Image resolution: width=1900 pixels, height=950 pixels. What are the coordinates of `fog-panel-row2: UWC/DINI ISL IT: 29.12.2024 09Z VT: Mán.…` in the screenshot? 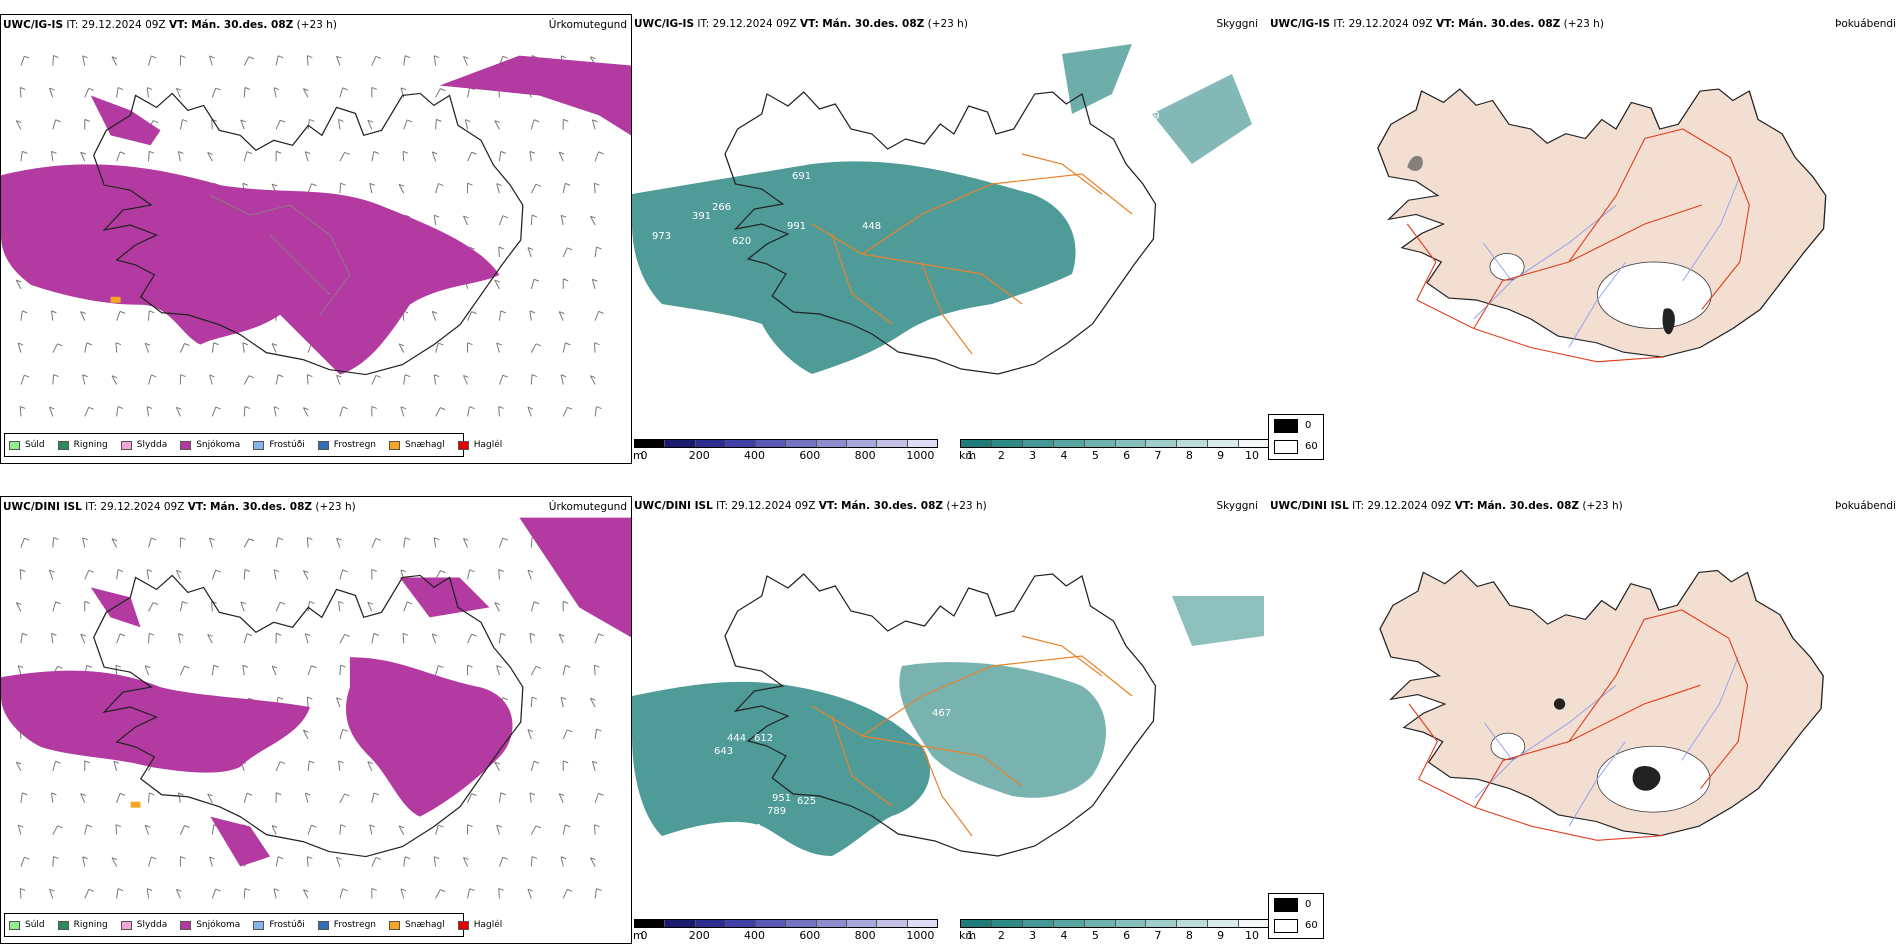 It's located at (1584, 694).